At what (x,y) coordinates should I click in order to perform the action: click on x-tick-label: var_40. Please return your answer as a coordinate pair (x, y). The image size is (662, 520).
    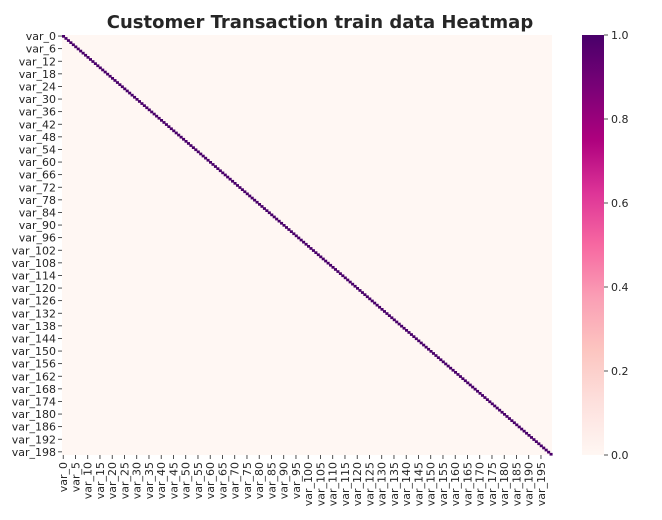
    Looking at the image, I should click on (161, 480).